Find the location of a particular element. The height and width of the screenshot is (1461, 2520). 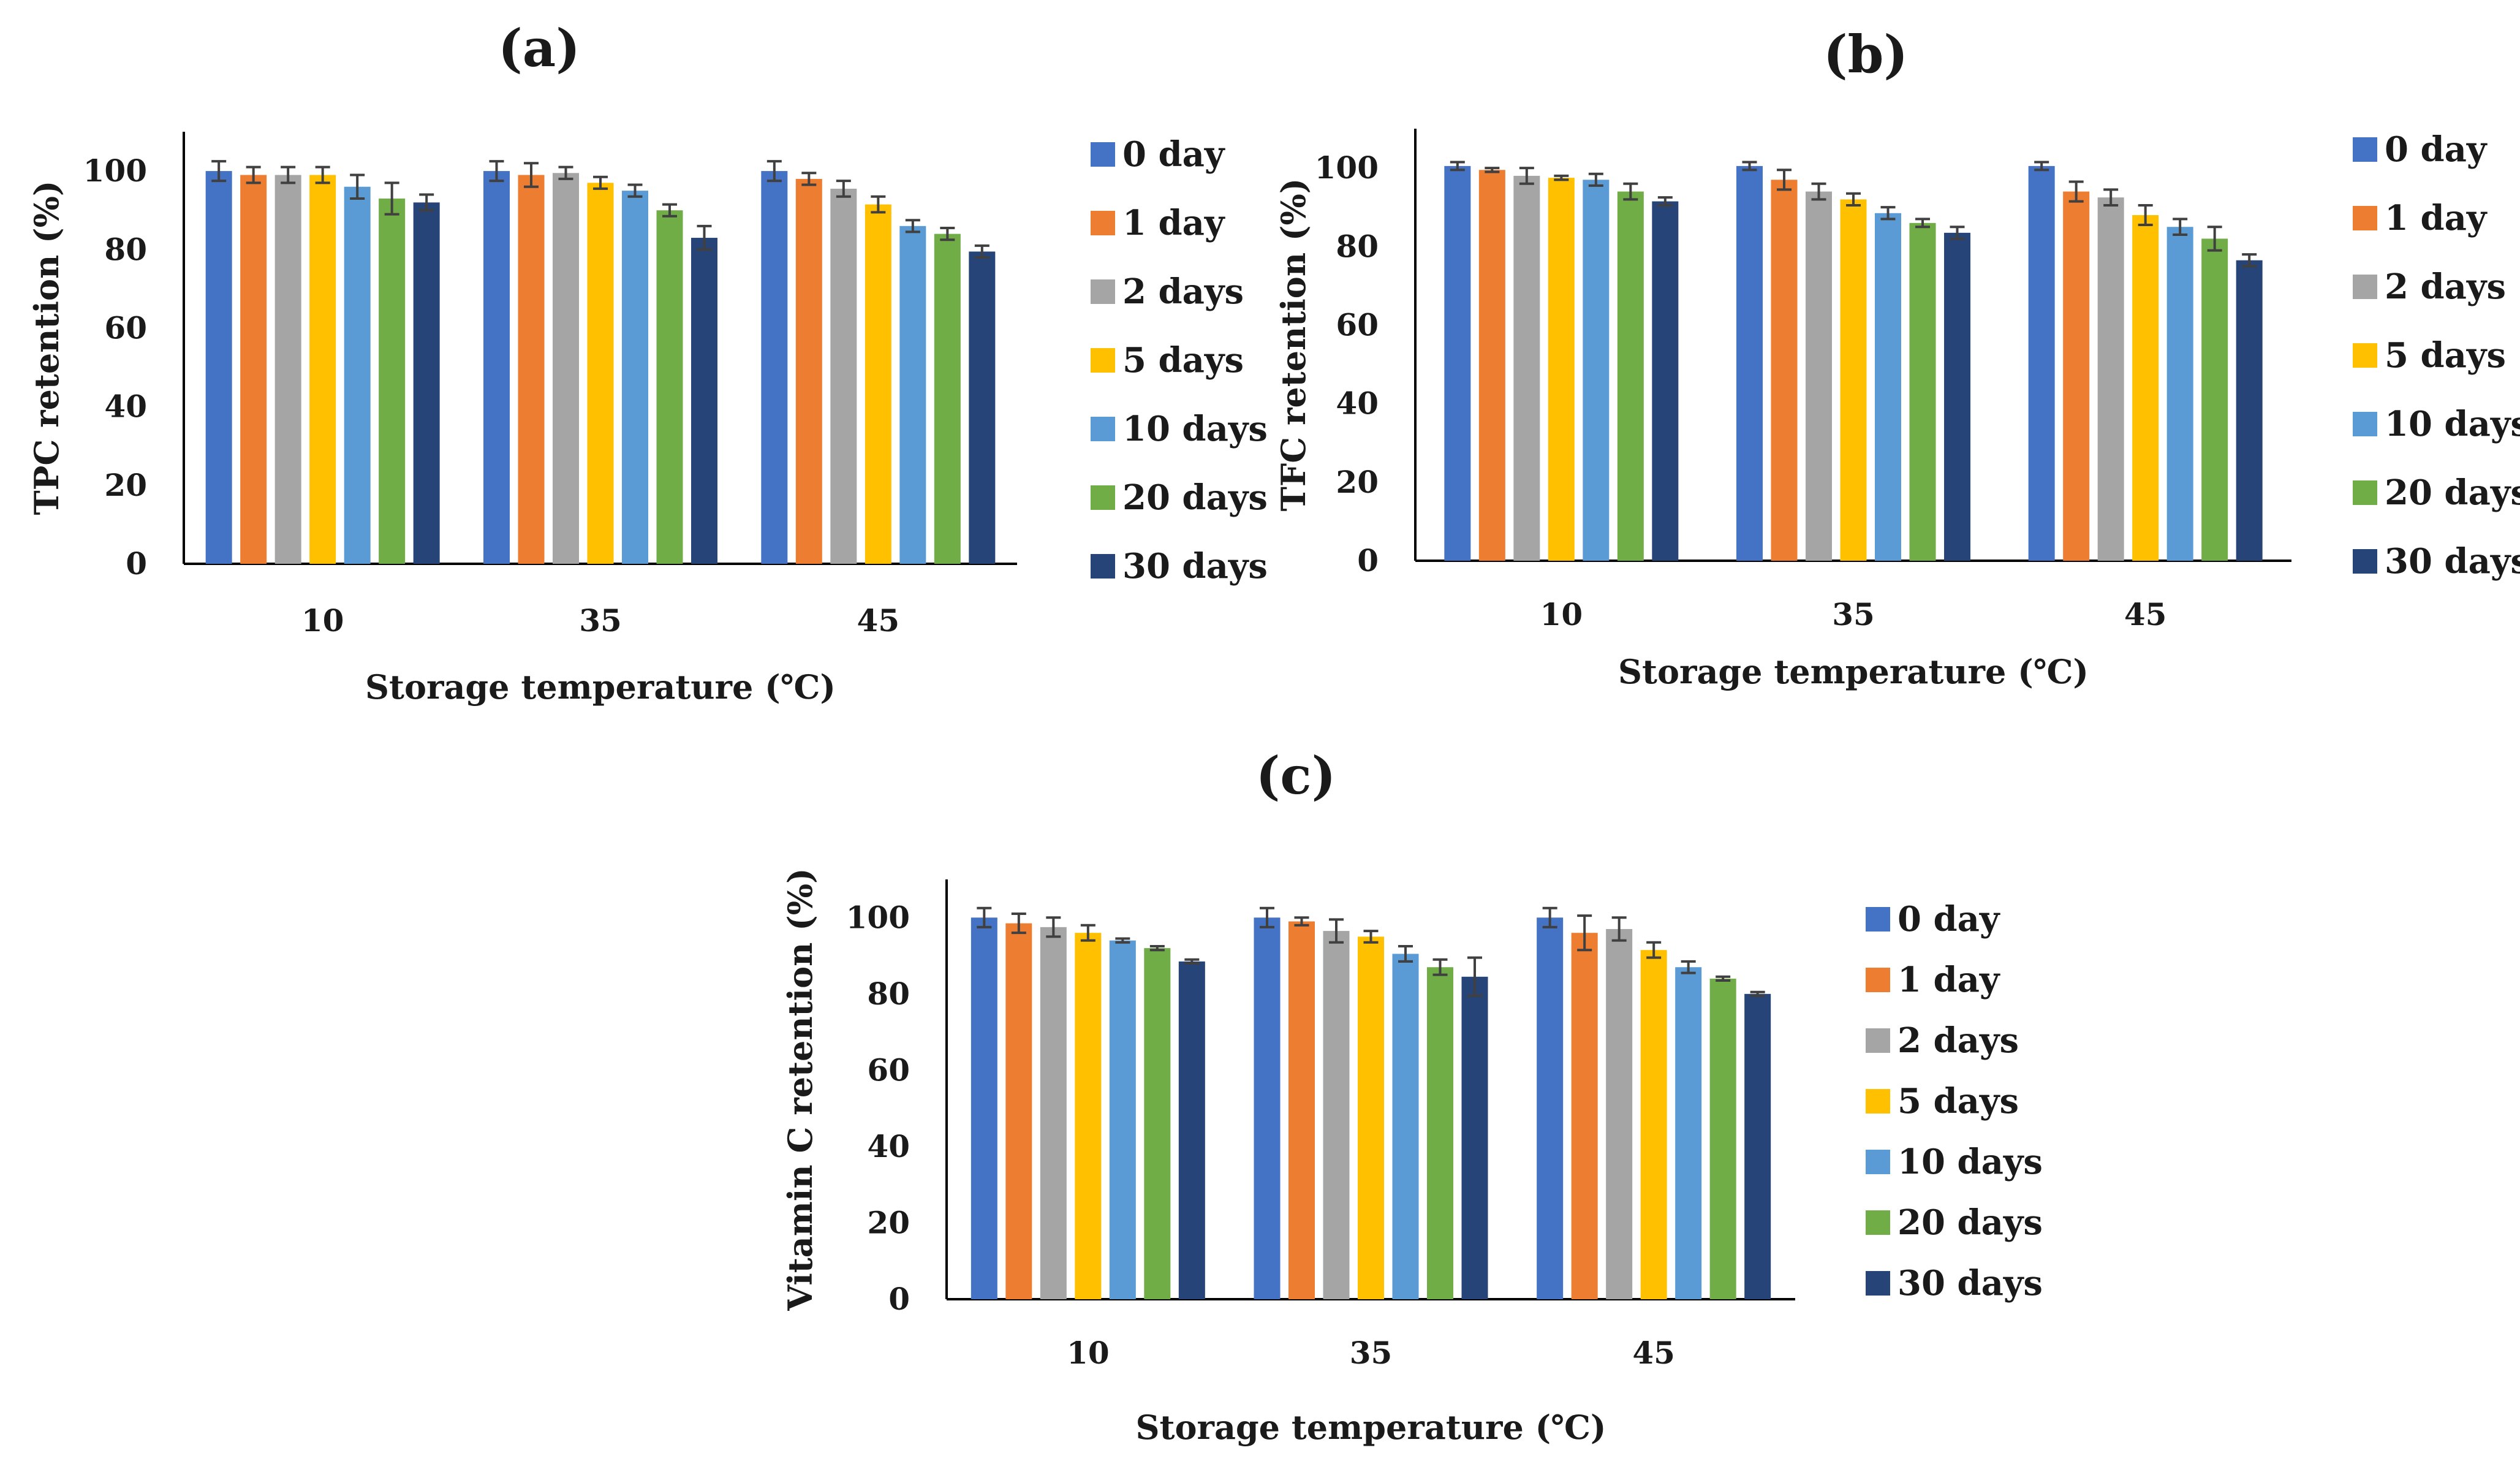

panel-title: (a) is located at coordinates (539, 48).